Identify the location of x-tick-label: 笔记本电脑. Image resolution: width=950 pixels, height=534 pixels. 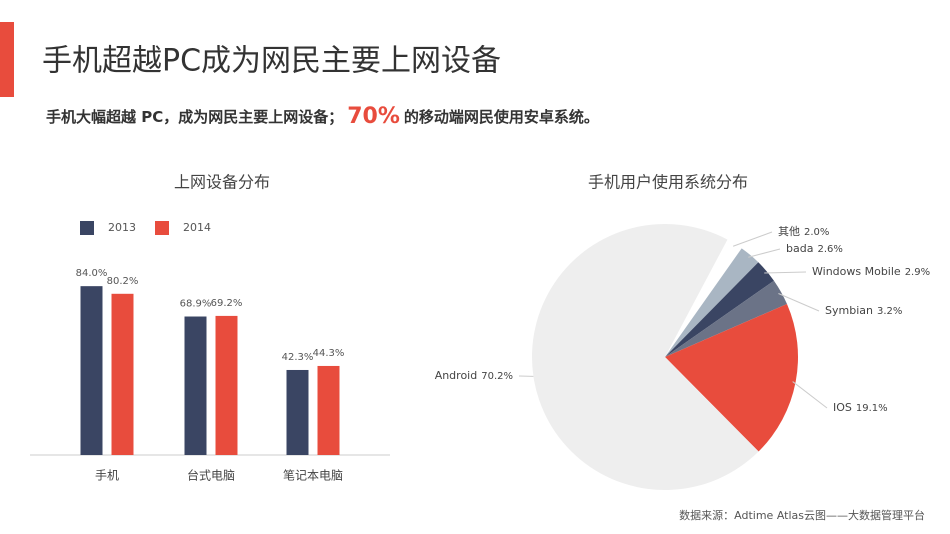
(313, 475).